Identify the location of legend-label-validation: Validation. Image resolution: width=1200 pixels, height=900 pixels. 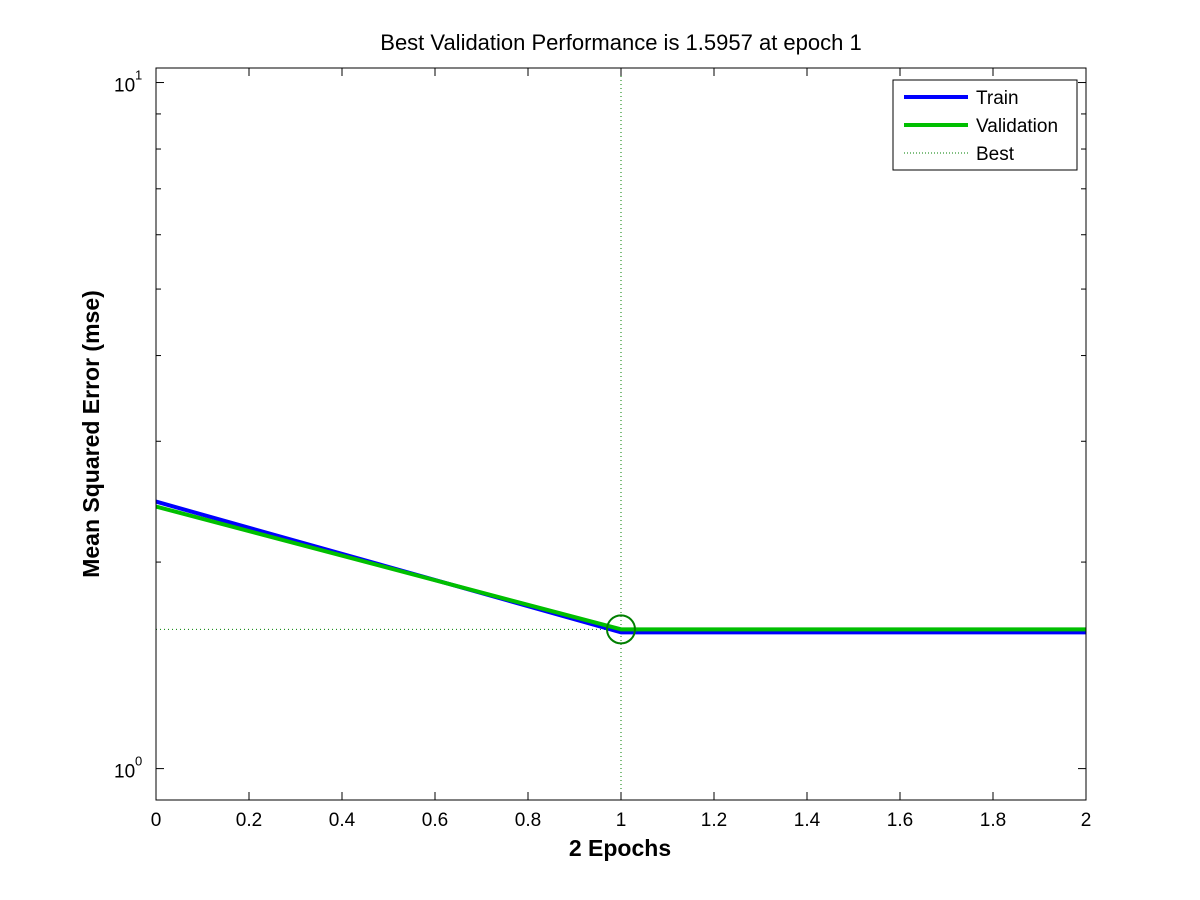
(1017, 126).